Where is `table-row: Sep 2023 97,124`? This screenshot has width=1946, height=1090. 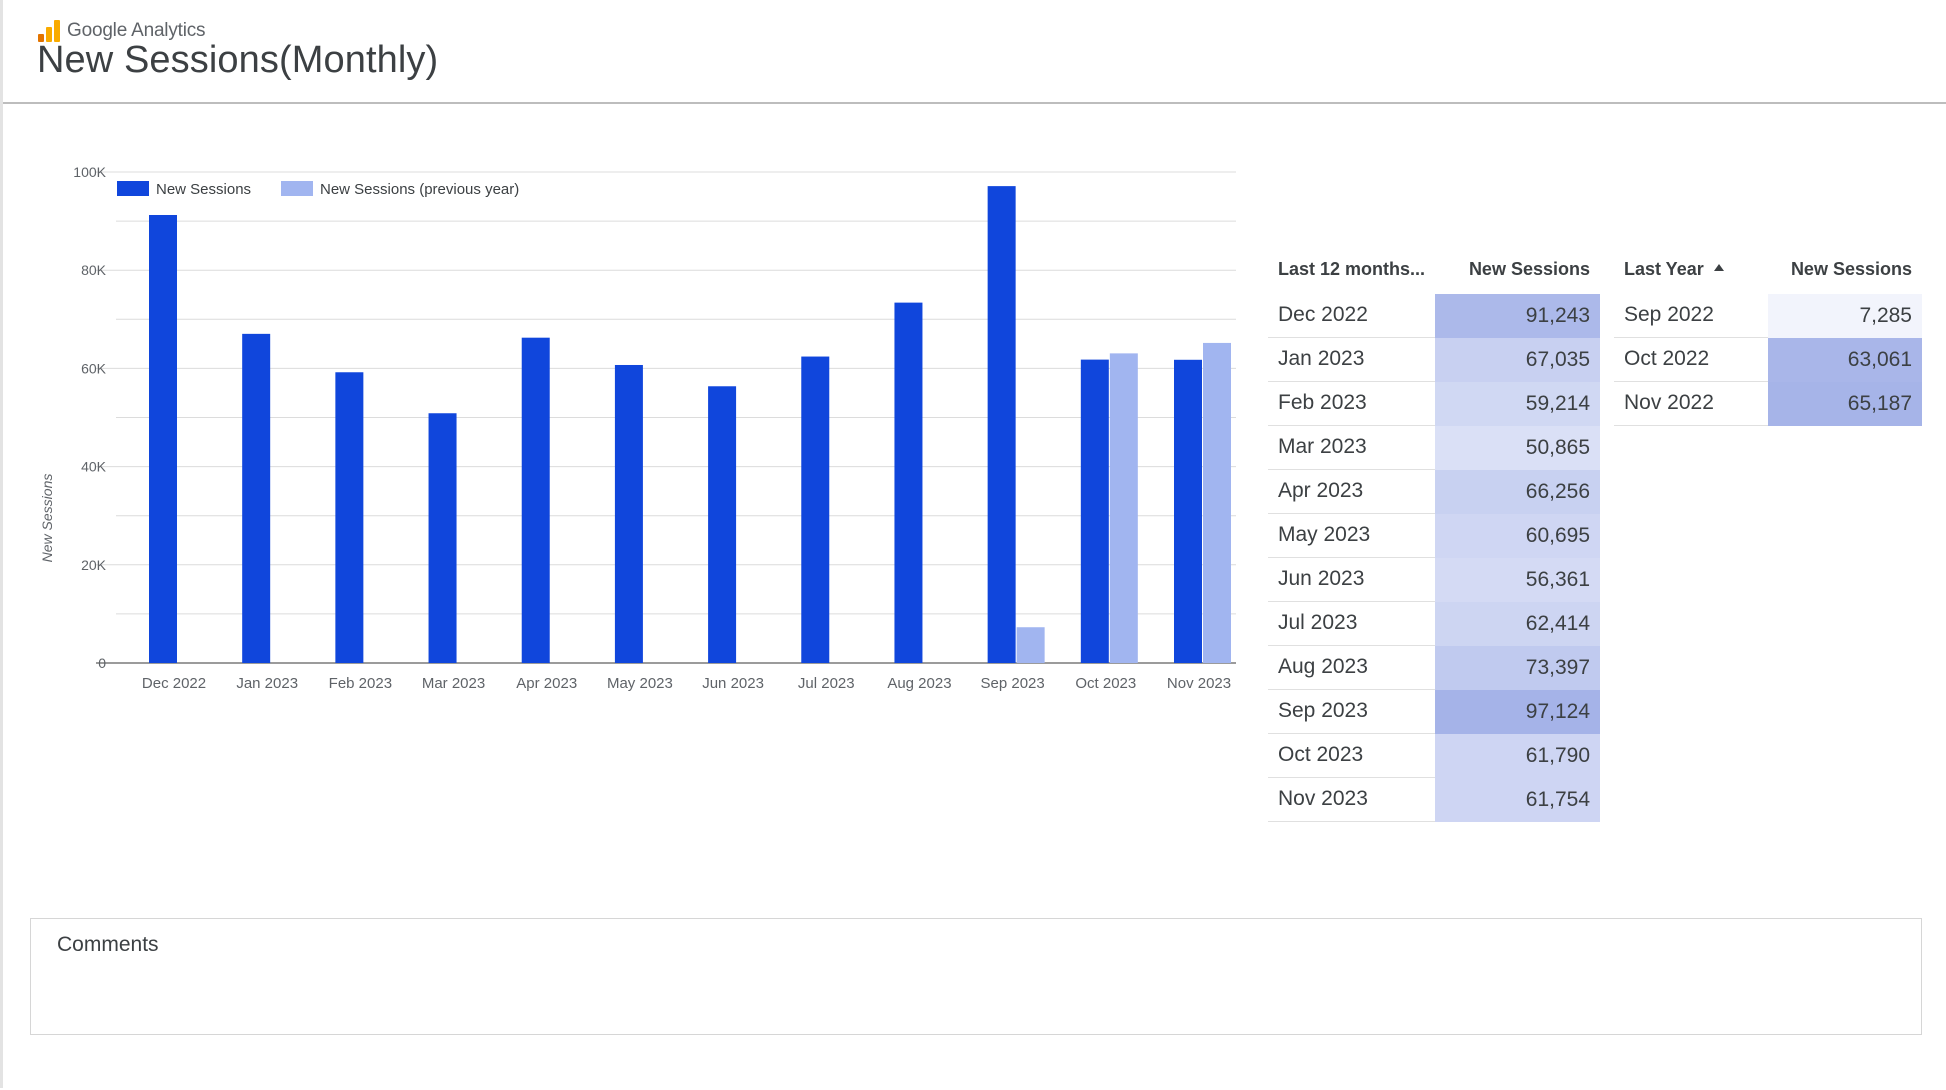
table-row: Sep 2023 97,124 is located at coordinates (1434, 712).